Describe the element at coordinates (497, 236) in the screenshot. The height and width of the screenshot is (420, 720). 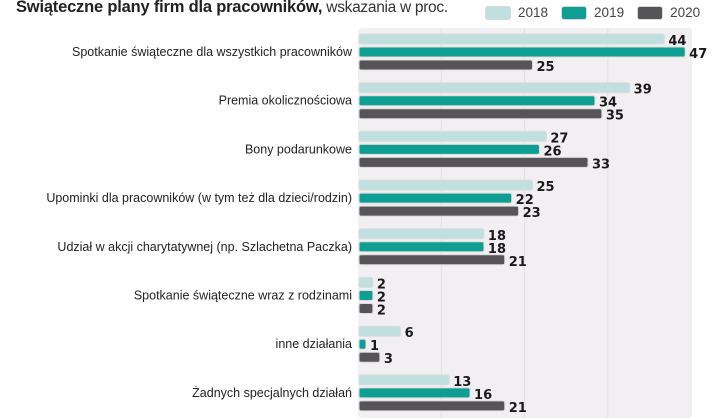
I see `value-label-2018: 18` at that location.